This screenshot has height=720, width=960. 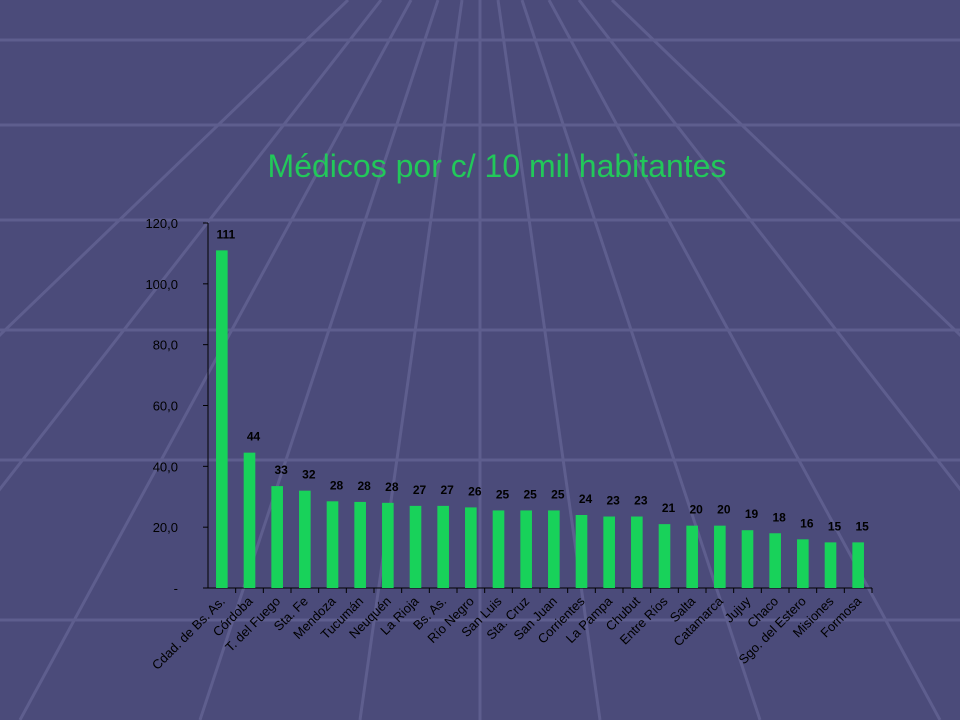 I want to click on data-label: 16, so click(x=807, y=523).